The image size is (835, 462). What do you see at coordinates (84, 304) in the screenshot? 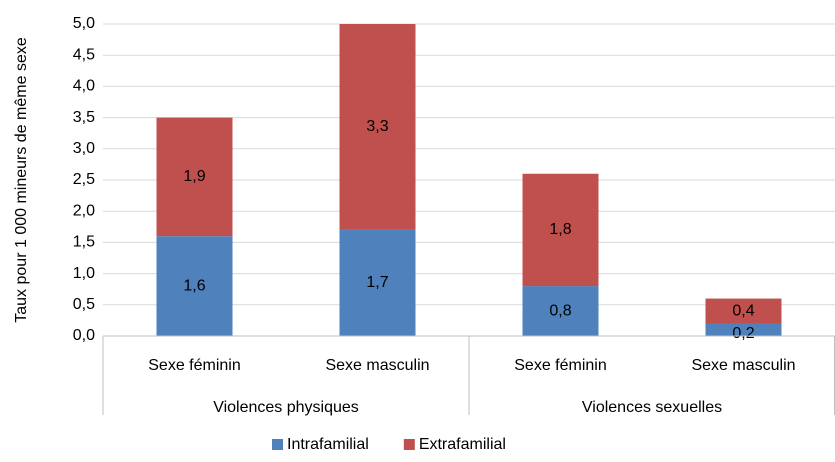
I see `y-tick-label: 0,5` at bounding box center [84, 304].